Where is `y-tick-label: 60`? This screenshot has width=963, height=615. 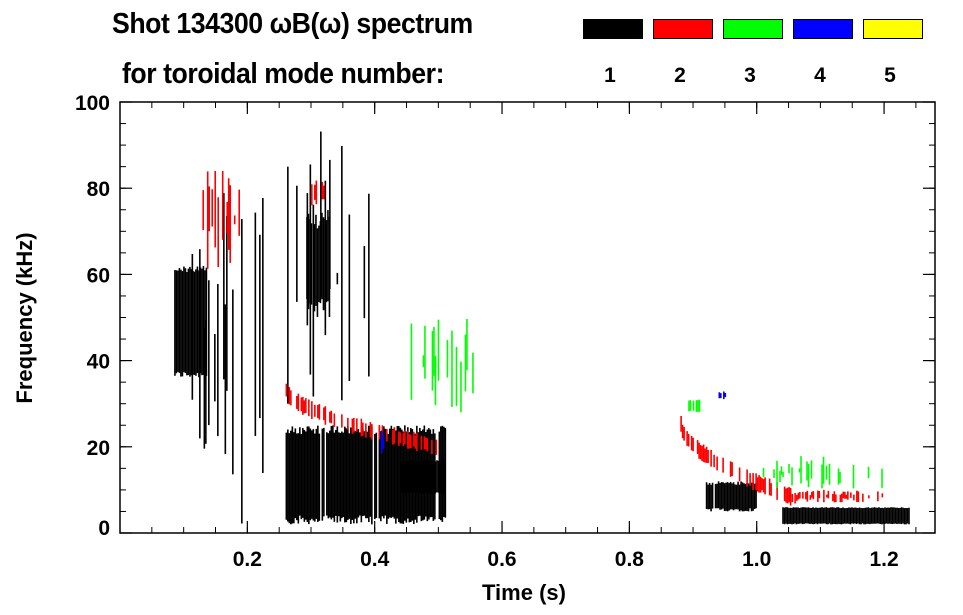 y-tick-label: 60 is located at coordinates (98, 275).